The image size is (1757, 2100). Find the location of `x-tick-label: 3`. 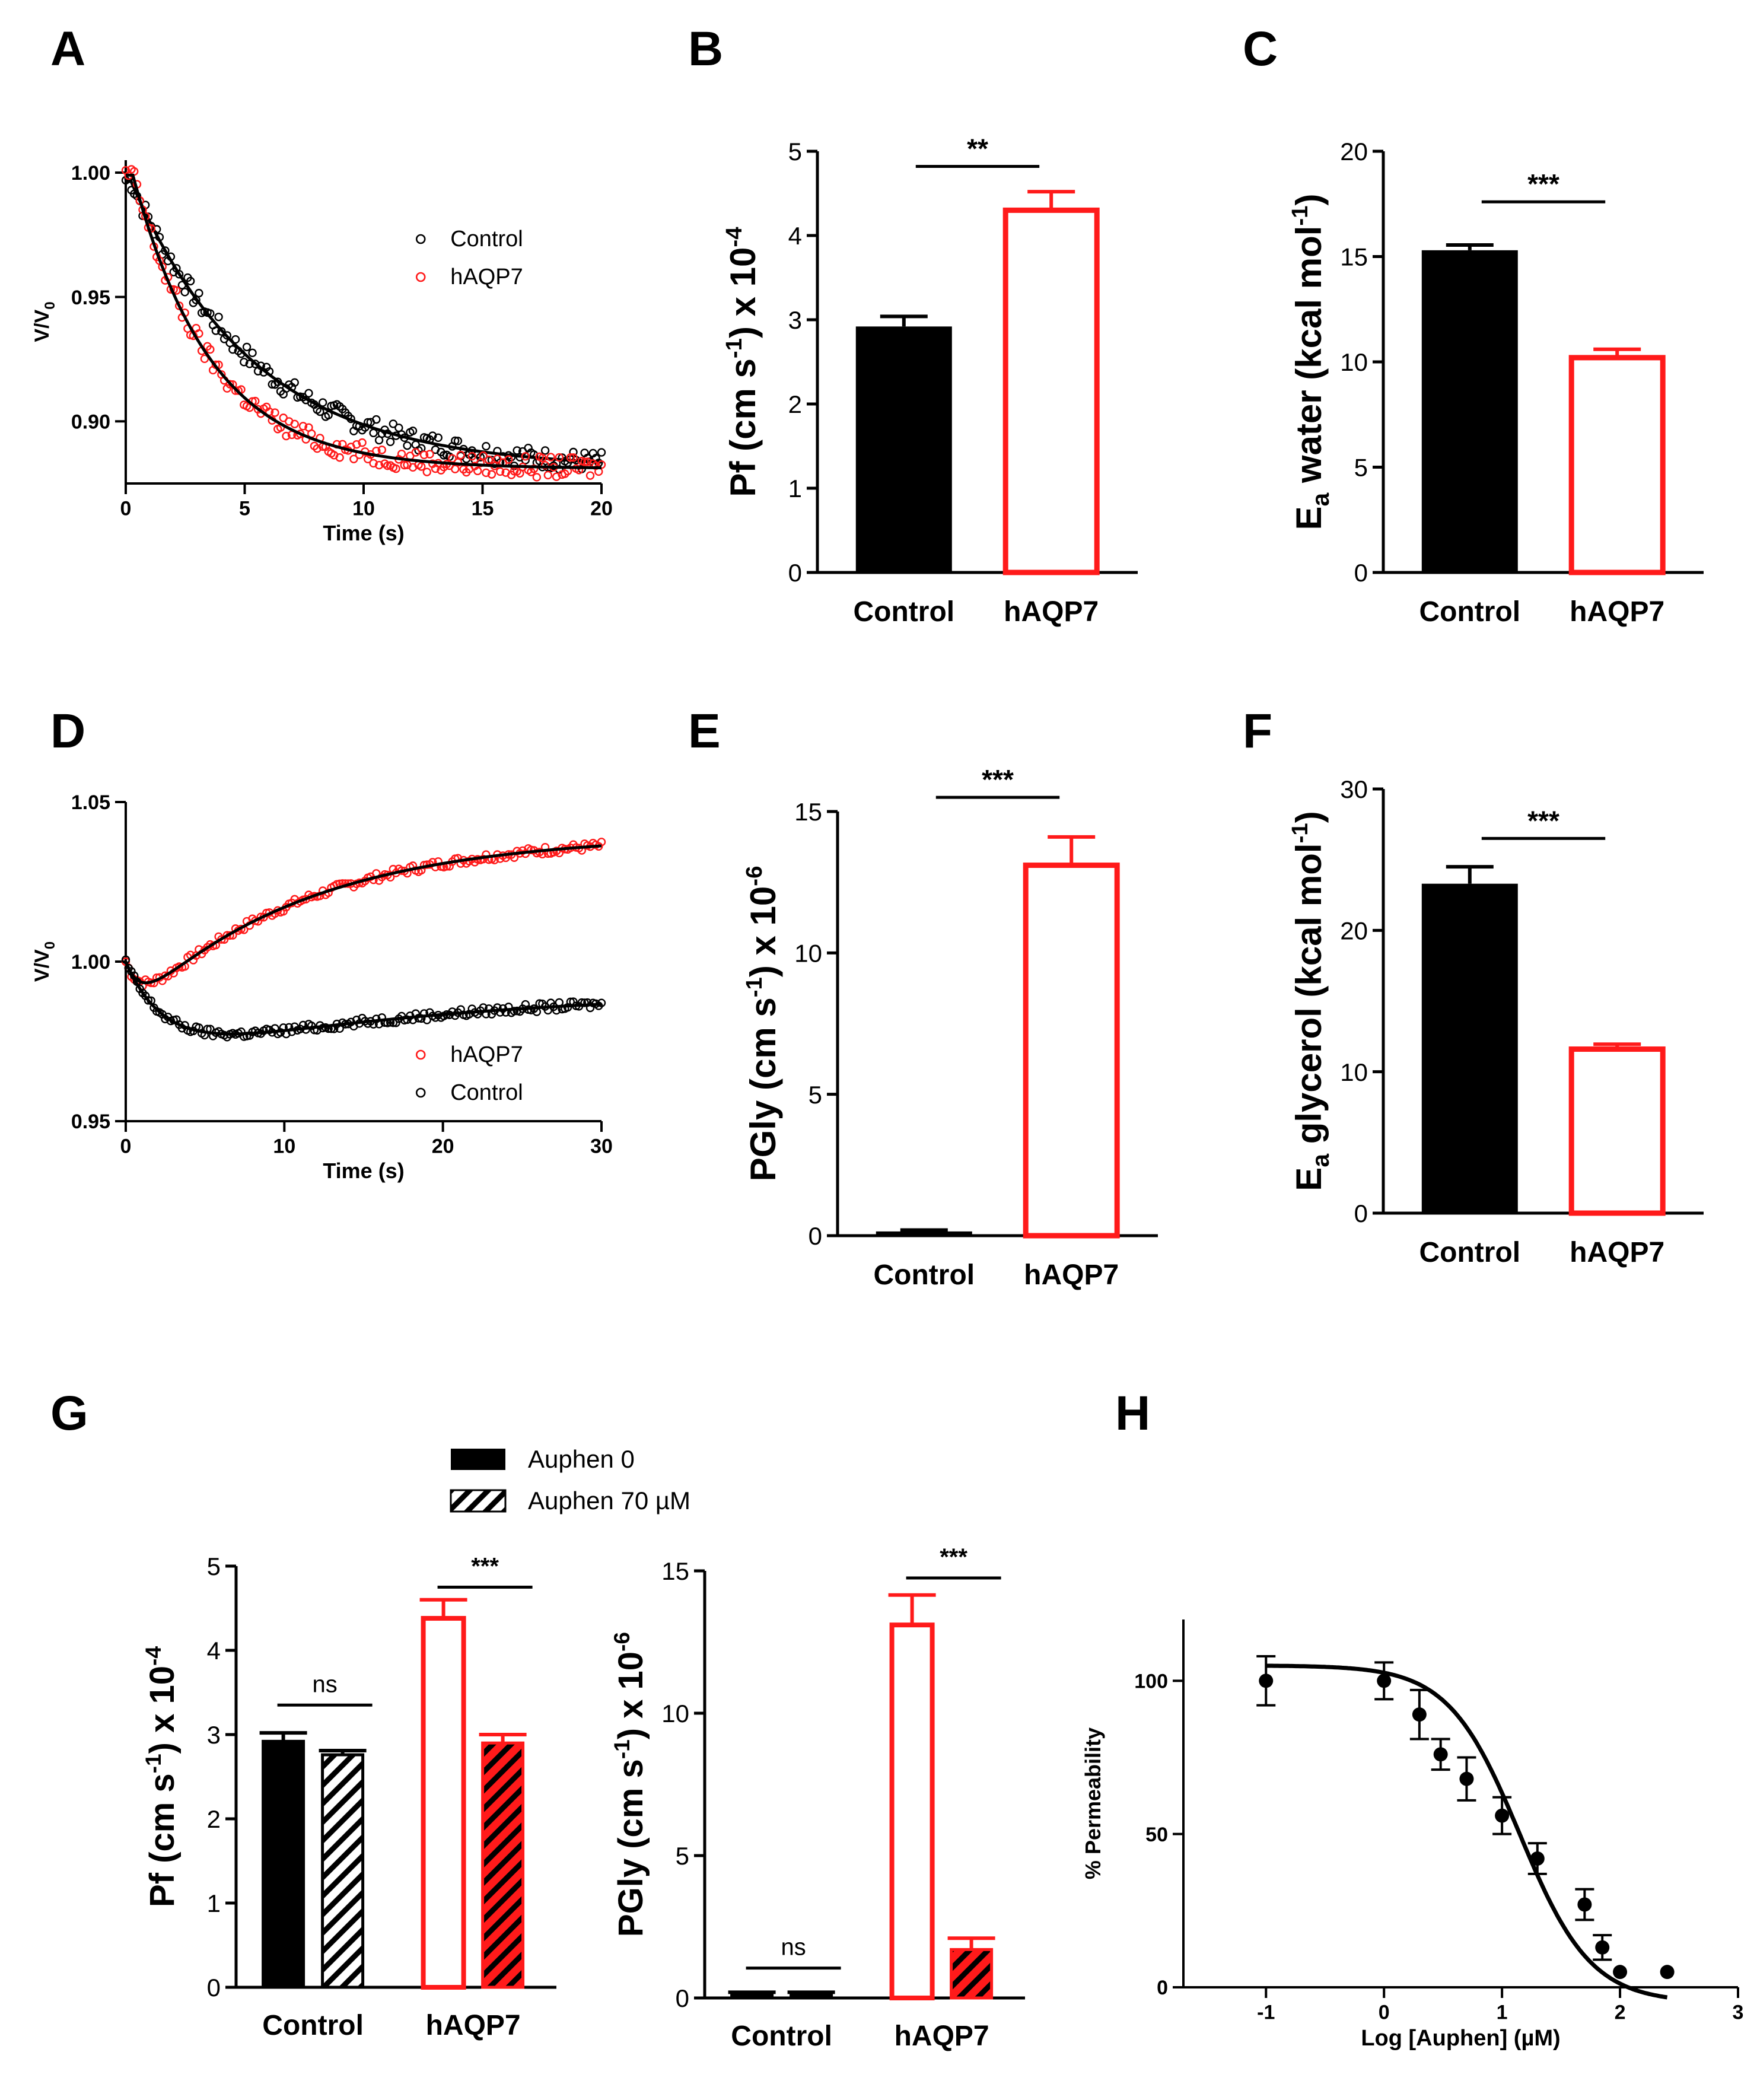

x-tick-label: 3 is located at coordinates (1738, 2013).